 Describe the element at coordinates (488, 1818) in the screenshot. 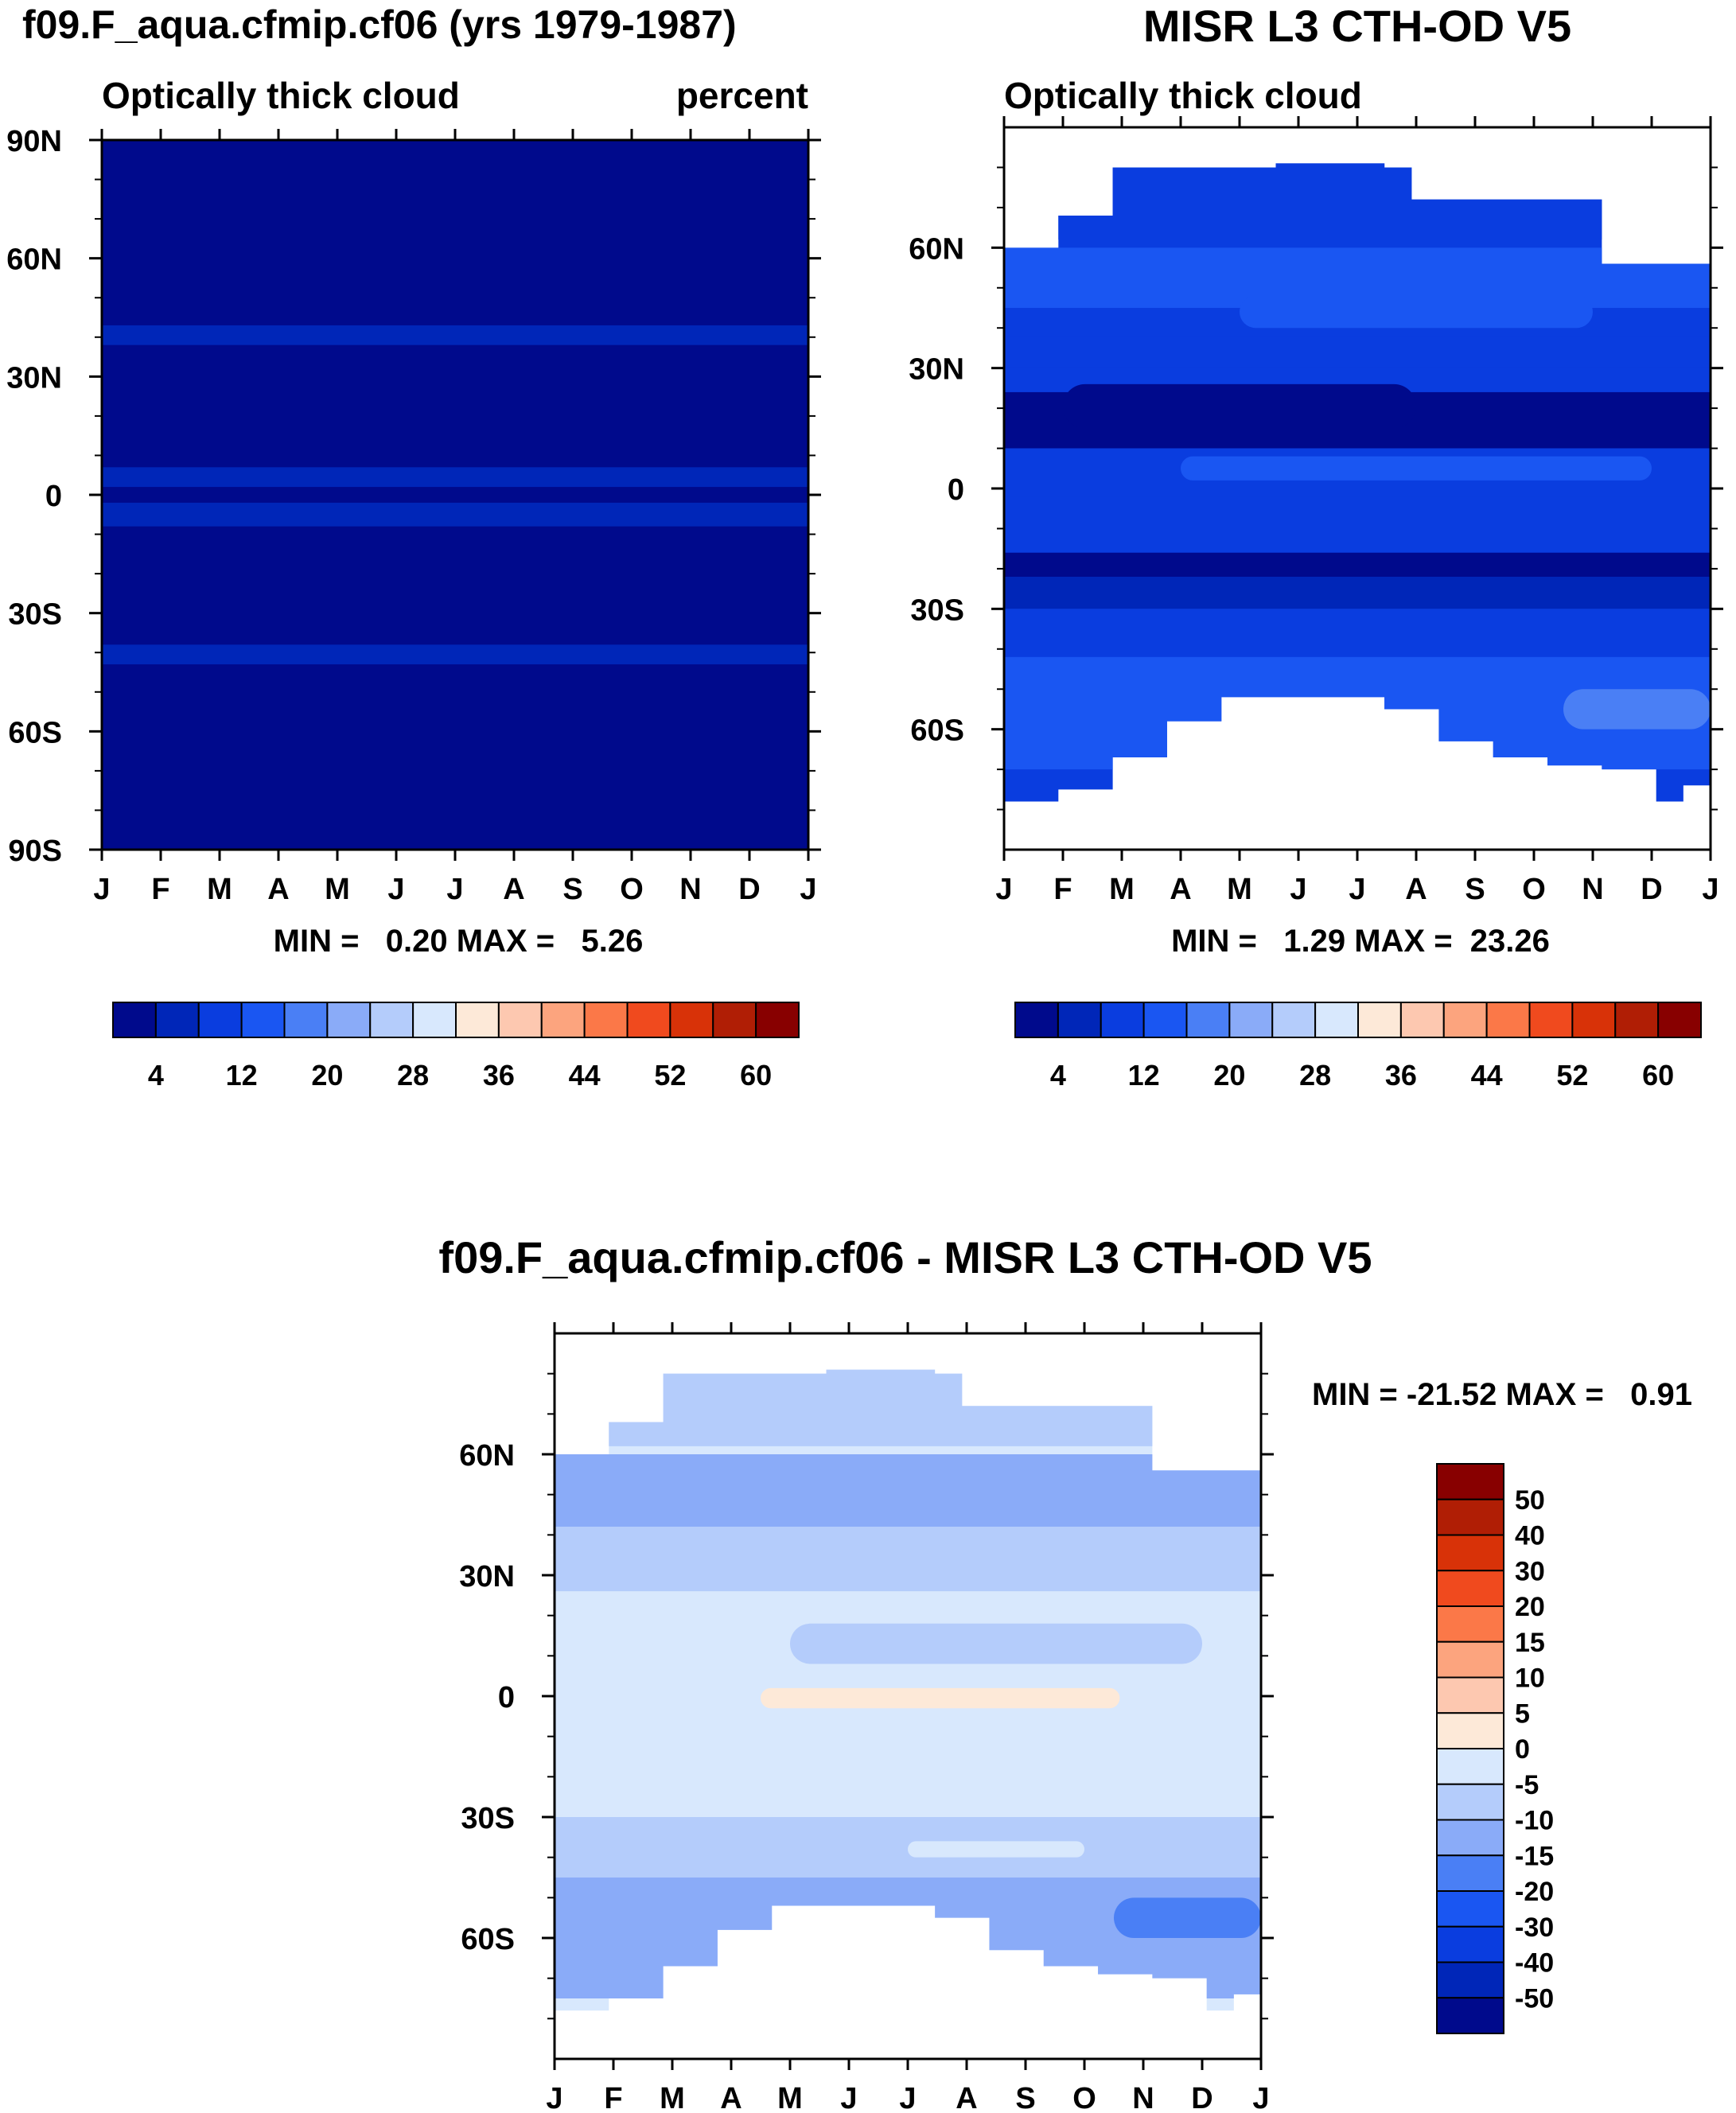

I see `y-tick-label: 30S` at that location.